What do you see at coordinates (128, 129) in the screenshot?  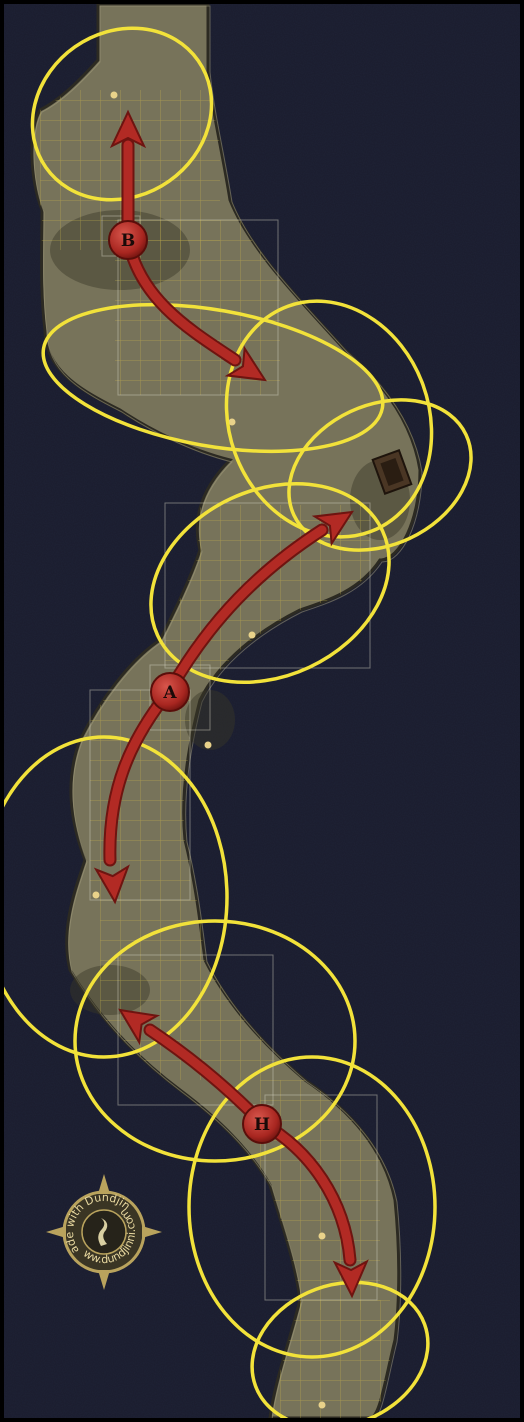 I see `route-arrow-b-north-arrowhead-icon` at bounding box center [128, 129].